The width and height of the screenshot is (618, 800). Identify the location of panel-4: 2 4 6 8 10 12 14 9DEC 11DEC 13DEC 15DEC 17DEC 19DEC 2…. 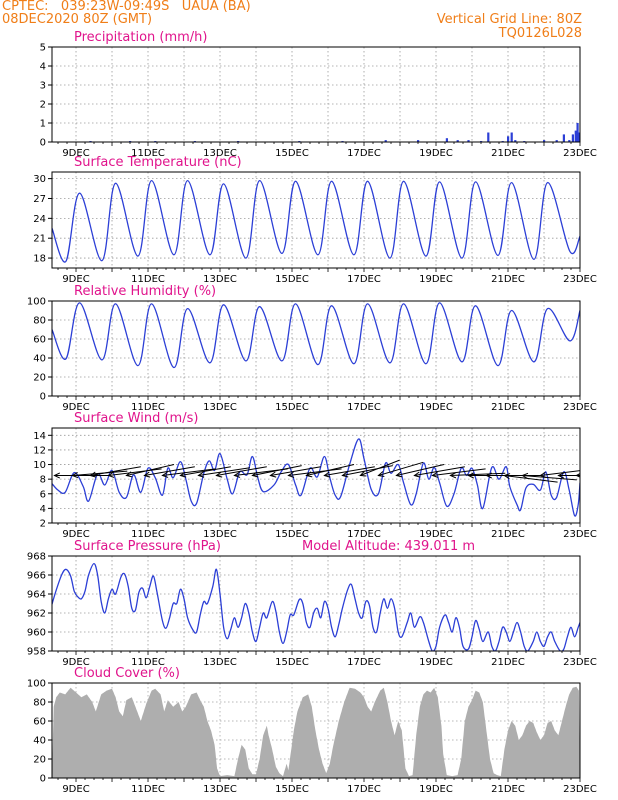
(315, 475).